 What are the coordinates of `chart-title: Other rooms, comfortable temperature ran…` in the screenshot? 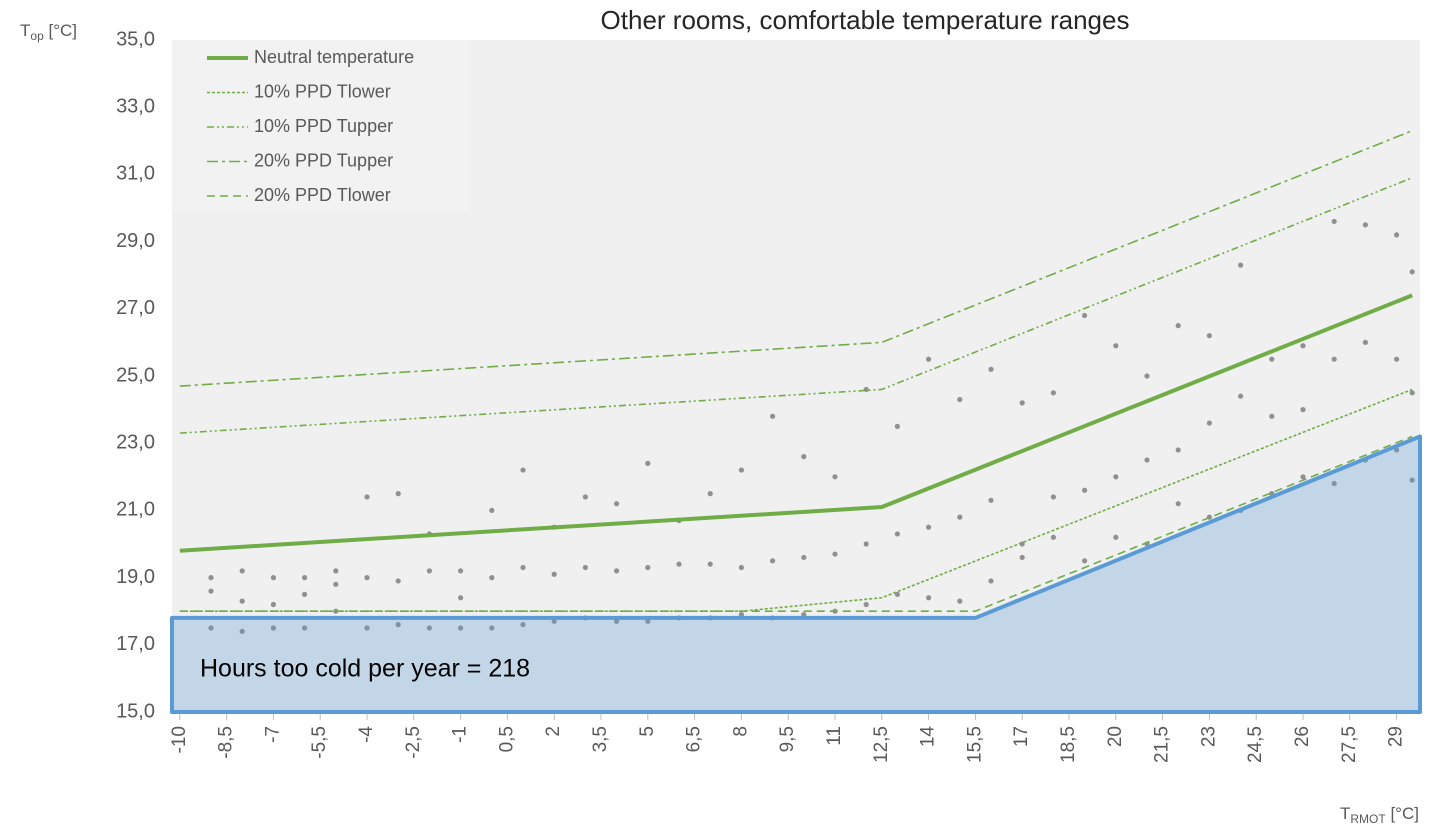 It's located at (865, 20).